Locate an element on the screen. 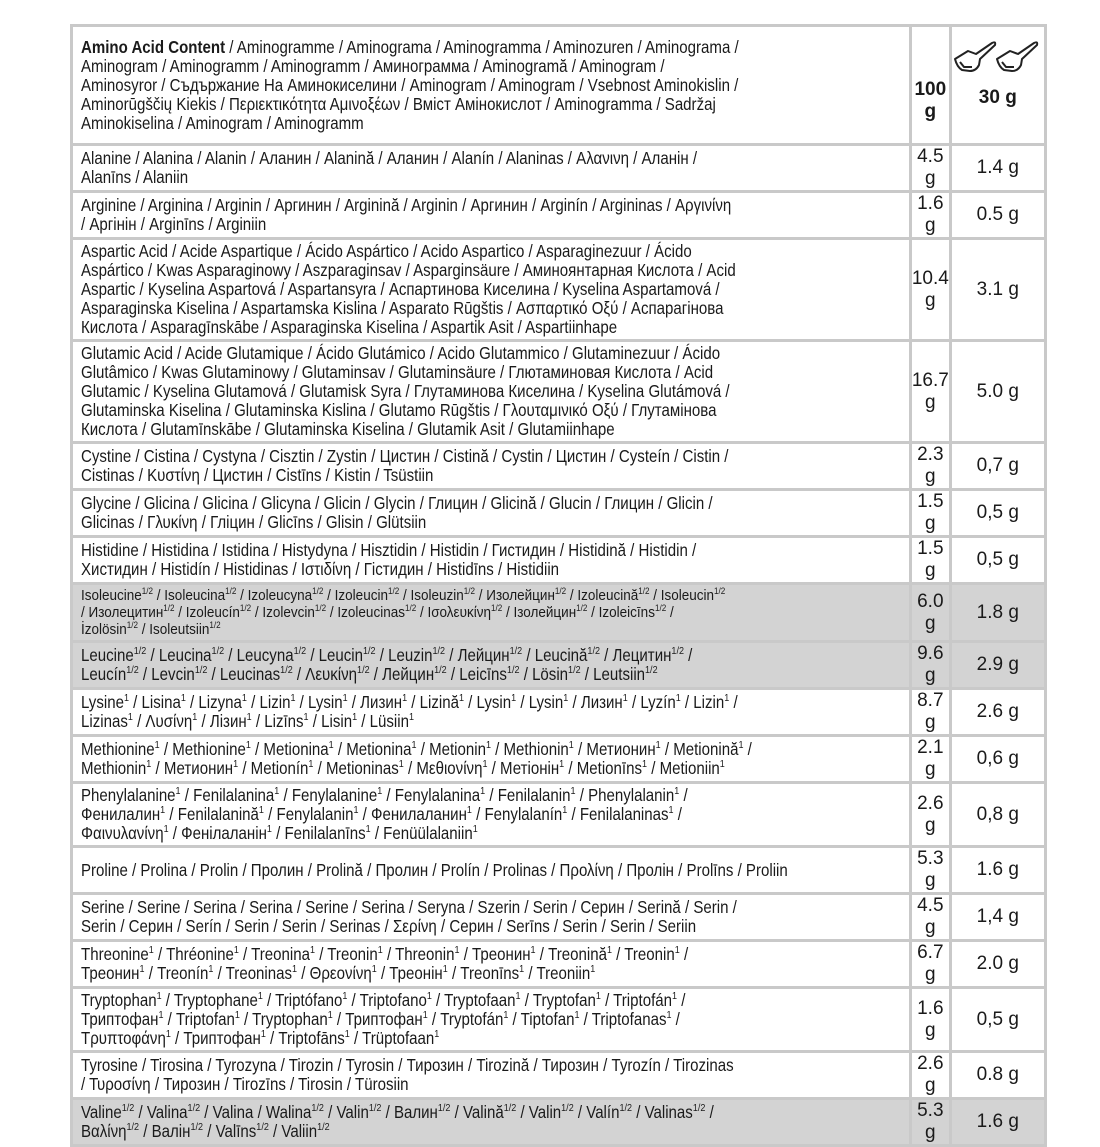 The width and height of the screenshot is (1100, 1147). value-per-30g: 2.6 g is located at coordinates (997, 712).